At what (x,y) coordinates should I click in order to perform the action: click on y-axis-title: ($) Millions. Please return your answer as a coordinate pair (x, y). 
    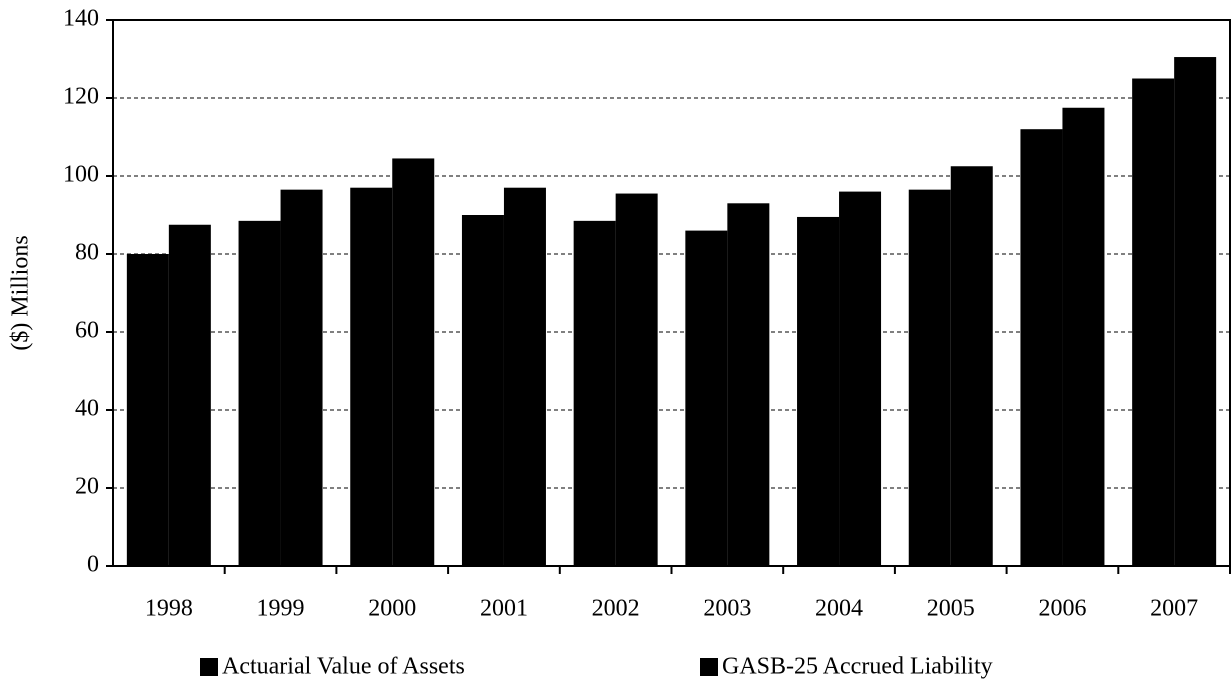
    Looking at the image, I should click on (21, 292).